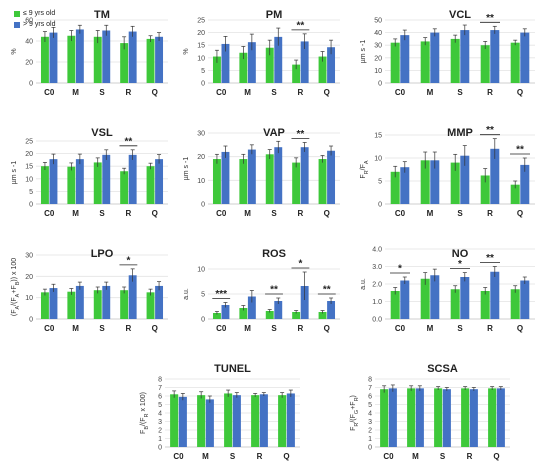  What do you see at coordinates (377, 267) in the screenshot?
I see `y-tick-label: 3.0` at bounding box center [377, 267].